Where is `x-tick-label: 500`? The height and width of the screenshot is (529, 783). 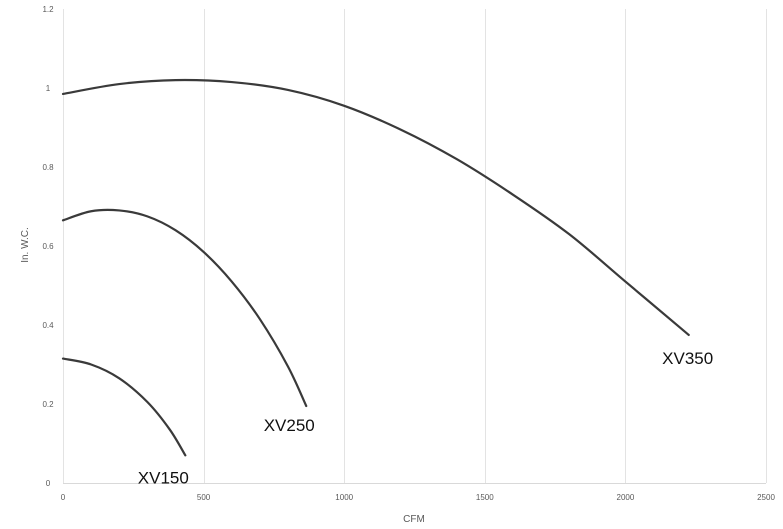 x-tick-label: 500 is located at coordinates (204, 497).